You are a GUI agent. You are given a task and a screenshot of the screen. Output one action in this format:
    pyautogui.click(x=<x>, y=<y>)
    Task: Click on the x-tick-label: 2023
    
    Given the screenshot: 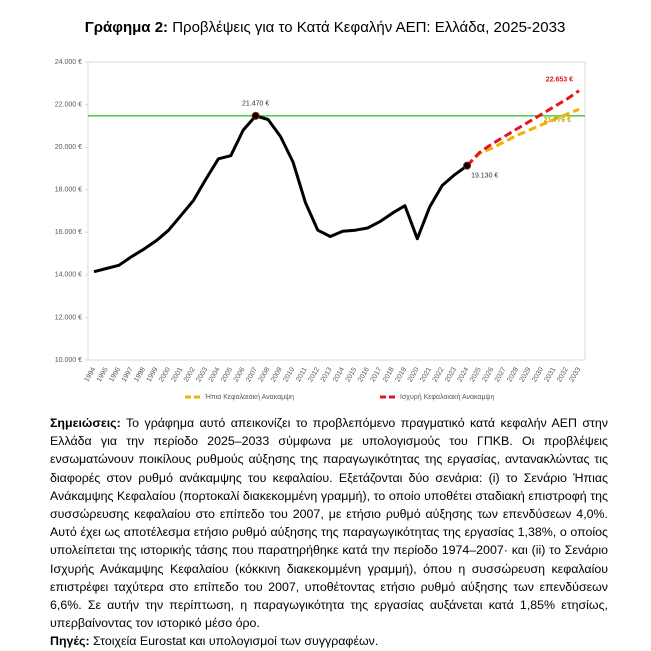 What is the action you would take?
    pyautogui.click(x=451, y=374)
    